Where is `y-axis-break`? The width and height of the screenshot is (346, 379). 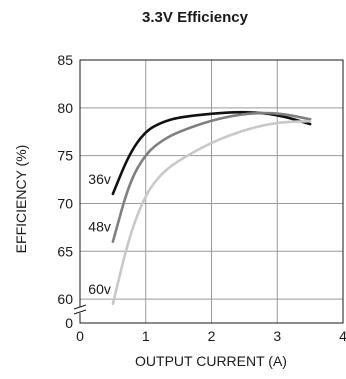 y-axis-break is located at coordinates (80, 309).